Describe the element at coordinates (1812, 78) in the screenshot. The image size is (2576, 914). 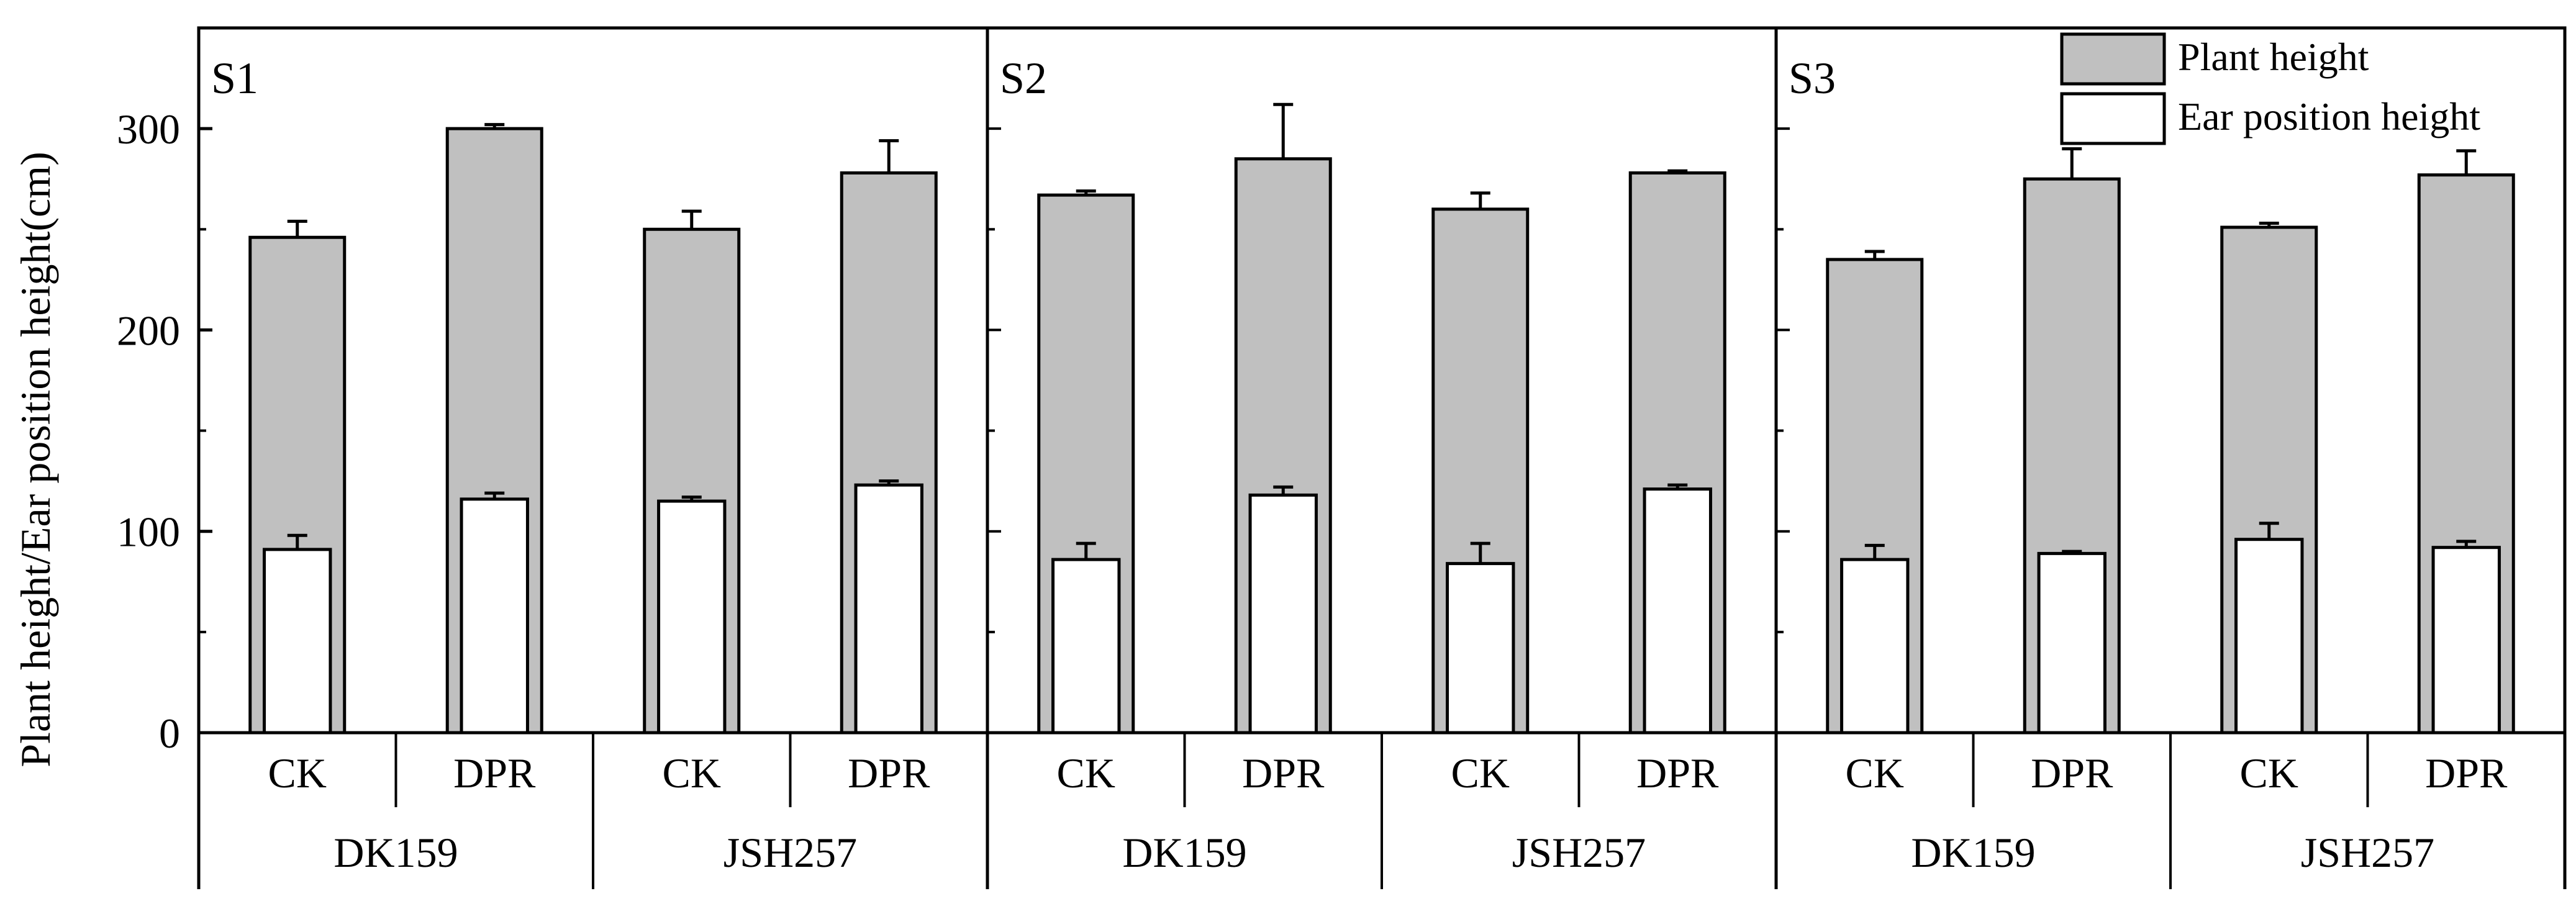
I see `panel-label: S3` at that location.